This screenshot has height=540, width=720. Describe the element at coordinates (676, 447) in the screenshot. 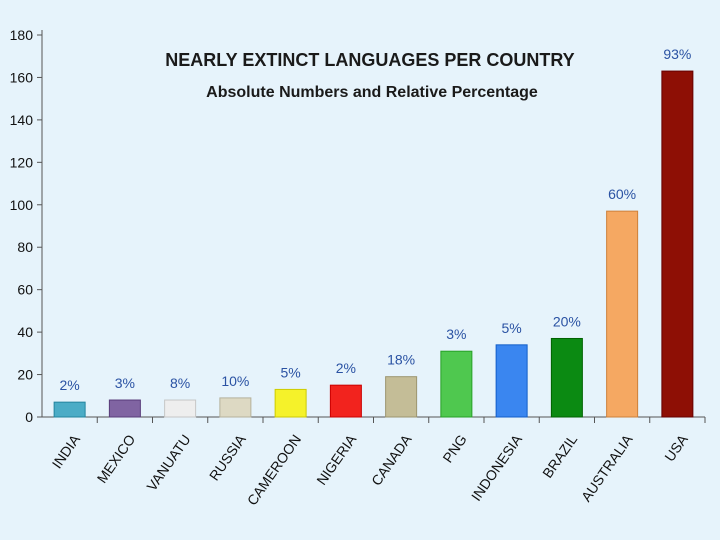

I see `x-tick-label: USA` at that location.